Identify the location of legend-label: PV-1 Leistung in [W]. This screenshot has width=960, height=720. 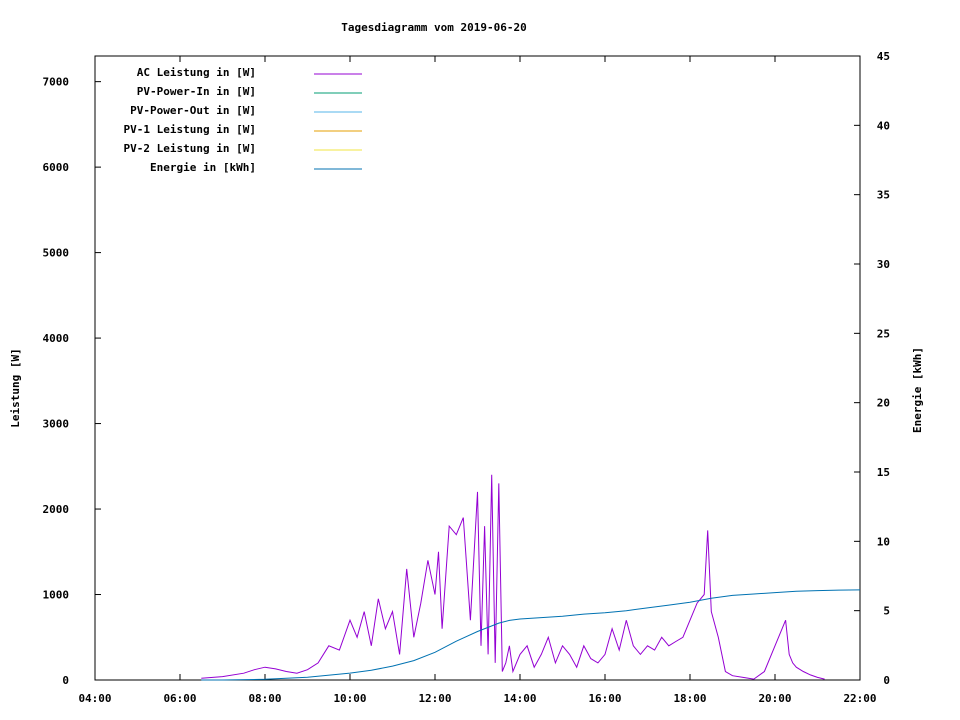
(190, 129).